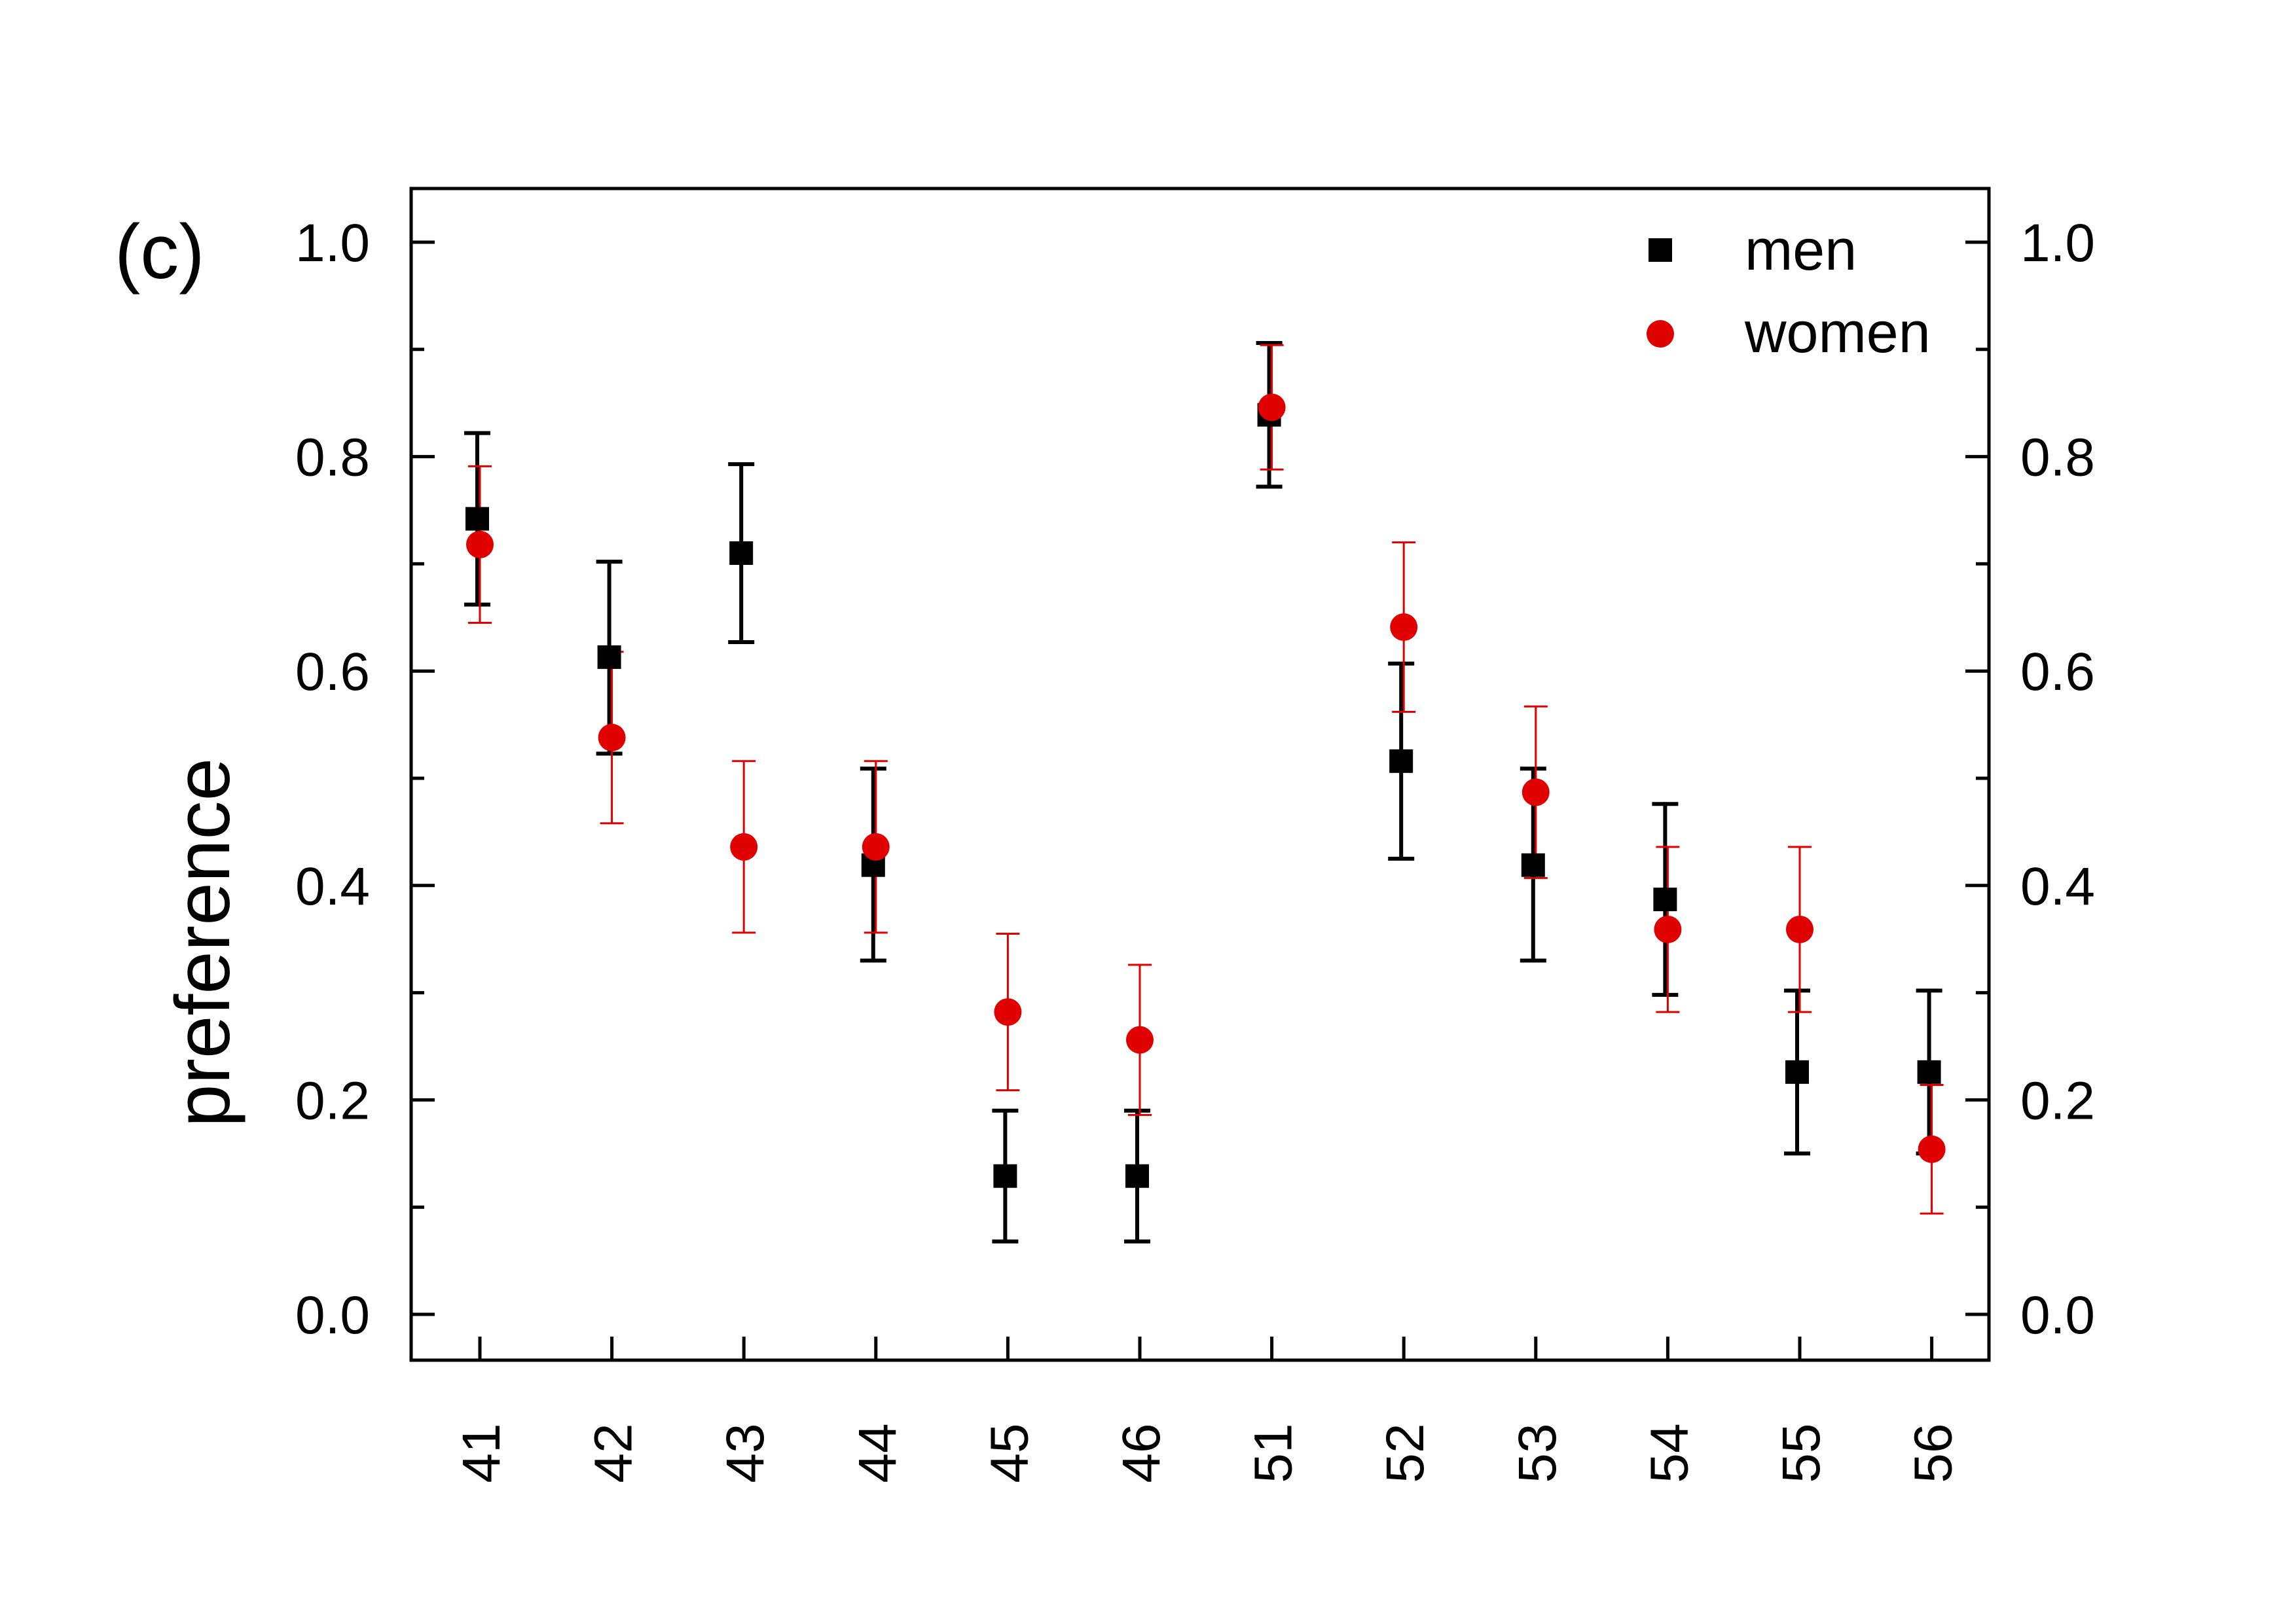 The image size is (2296, 1622). Describe the element at coordinates (203, 942) in the screenshot. I see `y-axis-label: preference` at that location.